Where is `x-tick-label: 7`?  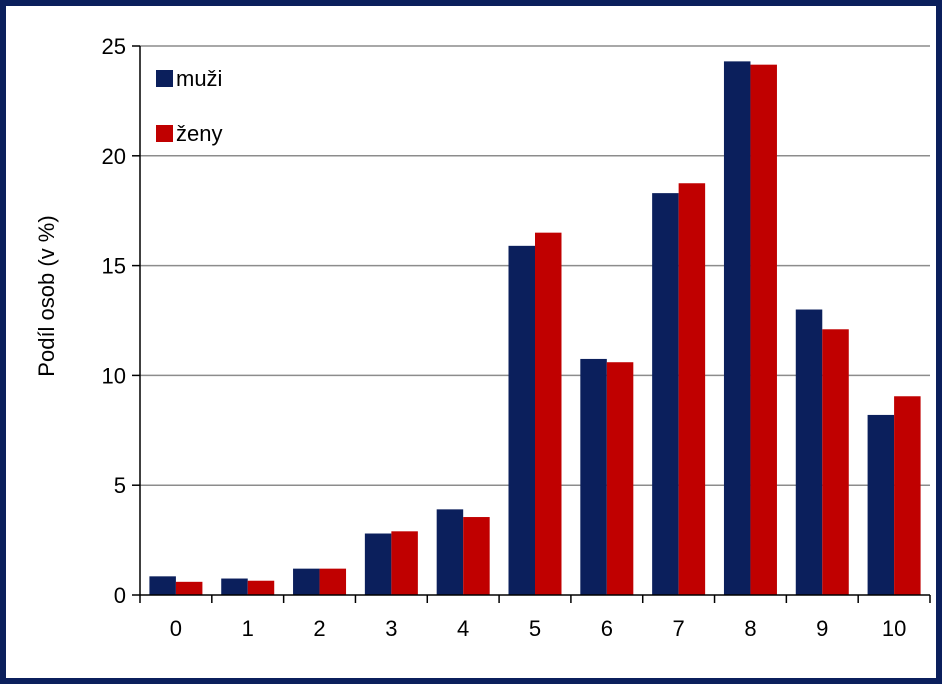
x-tick-label: 7 is located at coordinates (679, 628).